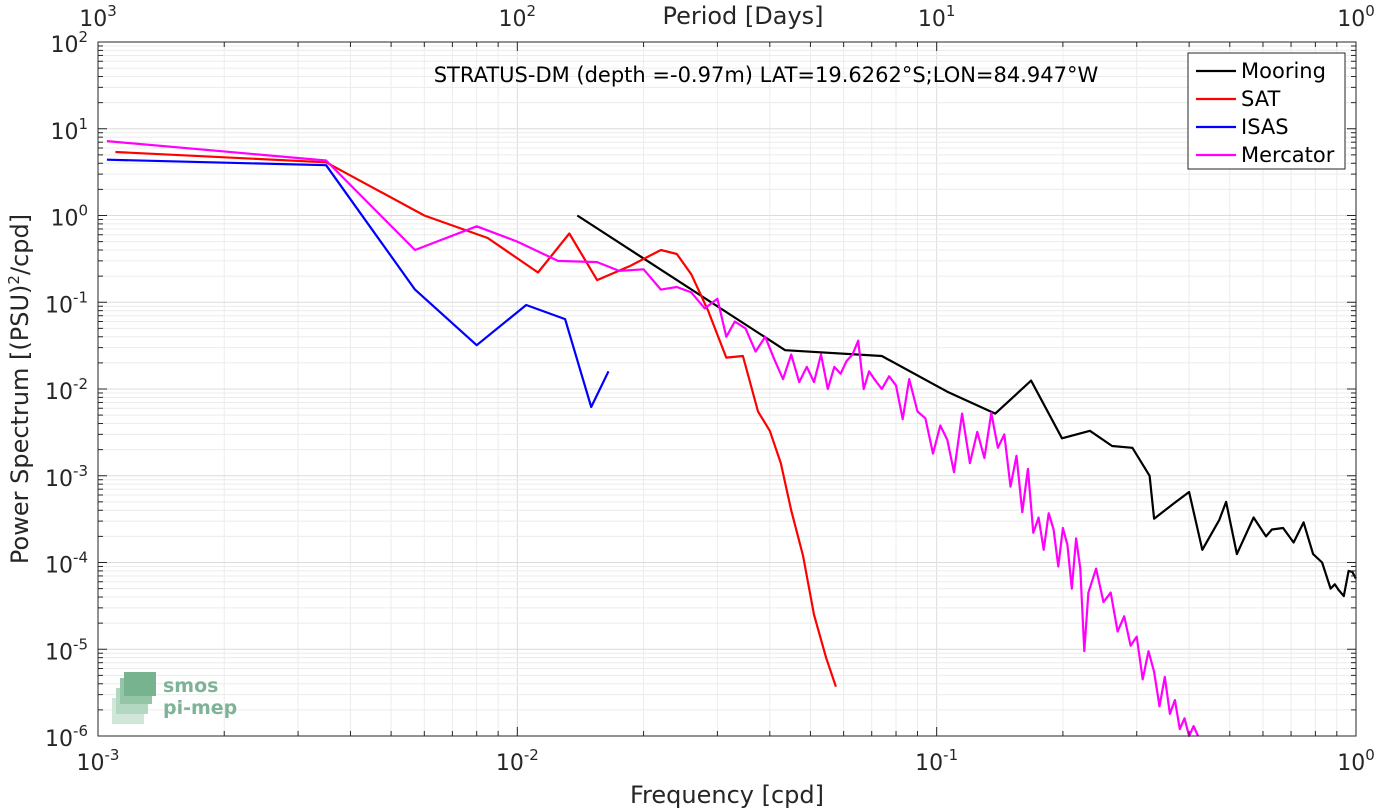  I want to click on x-tick-label: 10⁻³, so click(98, 761).